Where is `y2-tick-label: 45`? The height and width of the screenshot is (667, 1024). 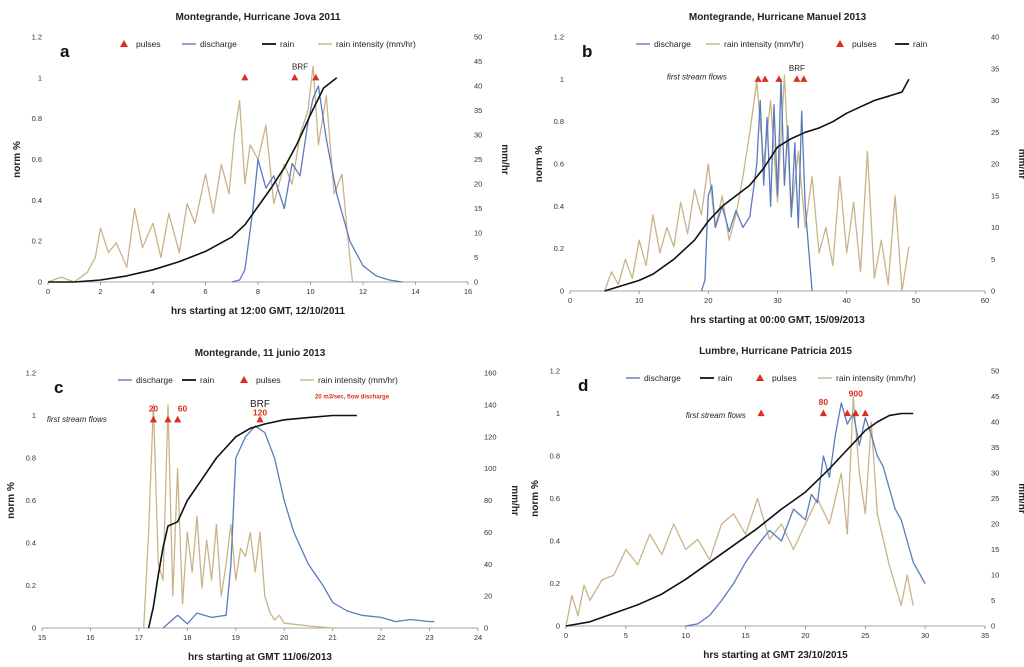
y2-tick-label: 45 is located at coordinates (995, 396).